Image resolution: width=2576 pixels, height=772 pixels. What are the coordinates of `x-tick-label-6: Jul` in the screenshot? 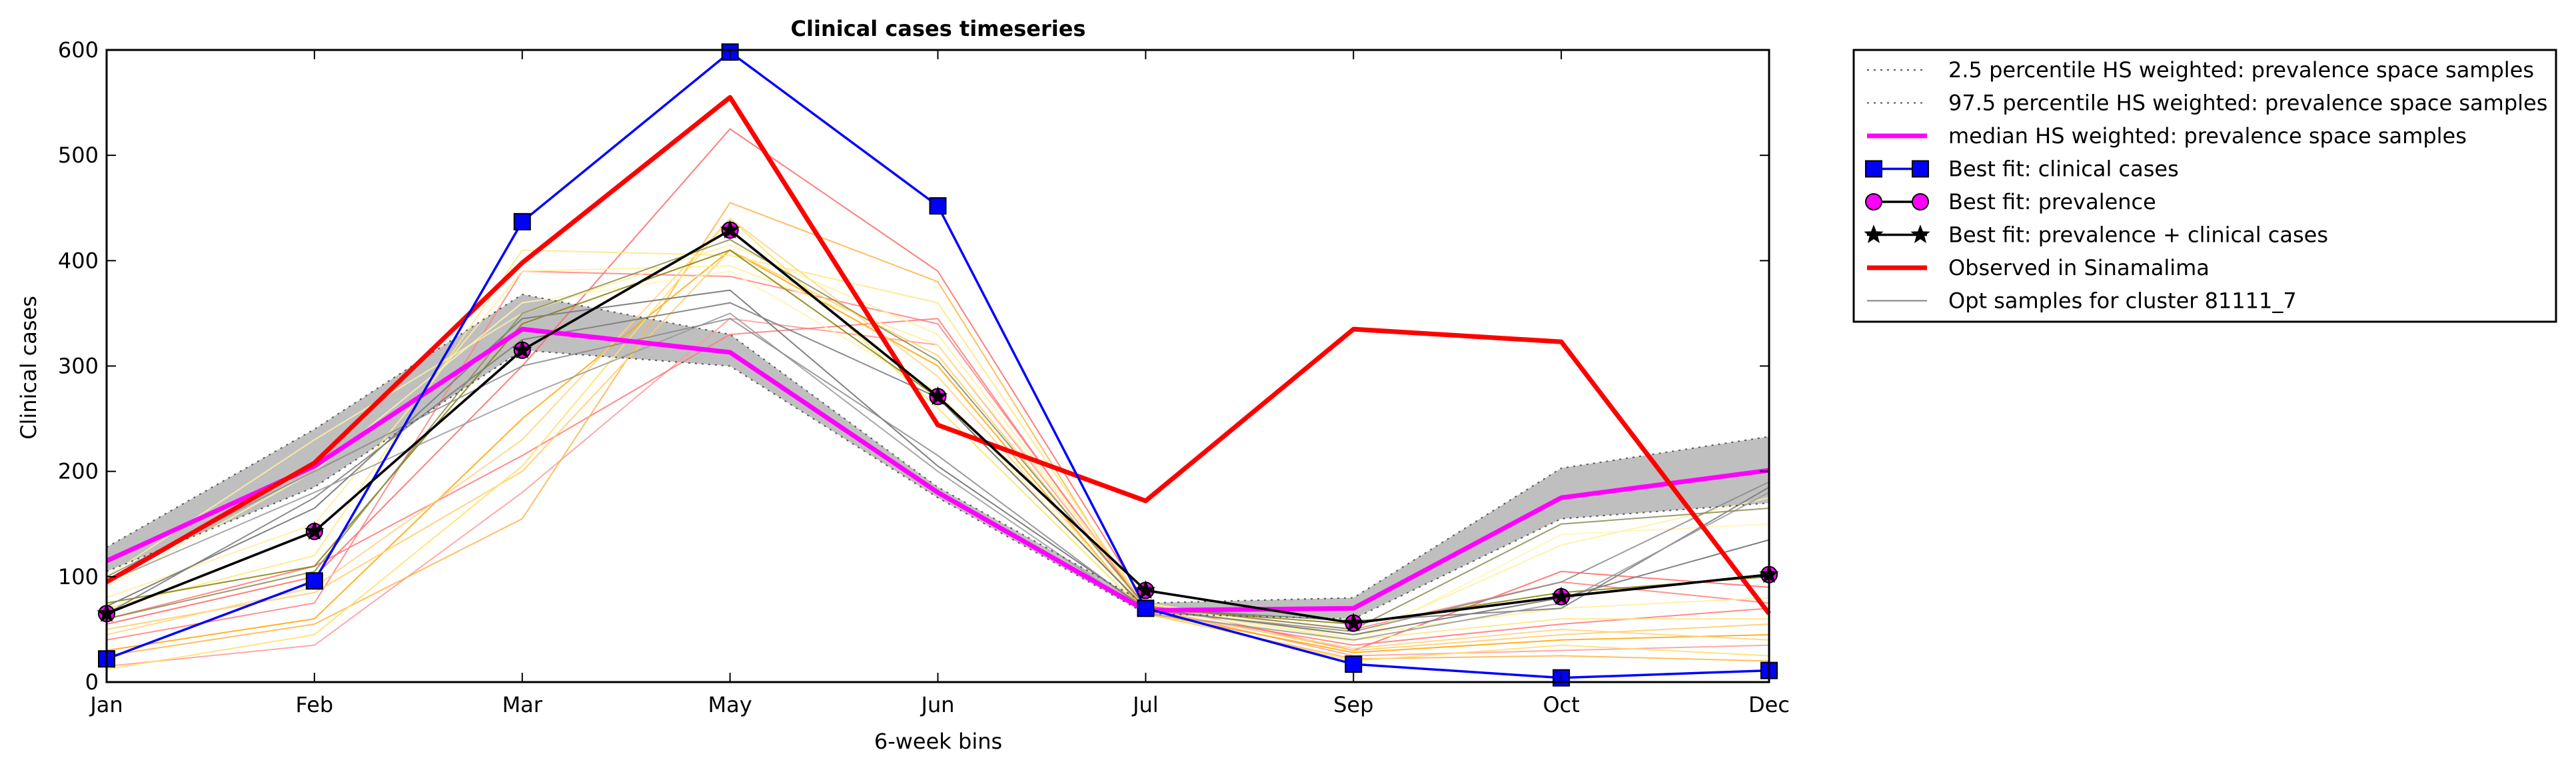 It's located at (1145, 704).